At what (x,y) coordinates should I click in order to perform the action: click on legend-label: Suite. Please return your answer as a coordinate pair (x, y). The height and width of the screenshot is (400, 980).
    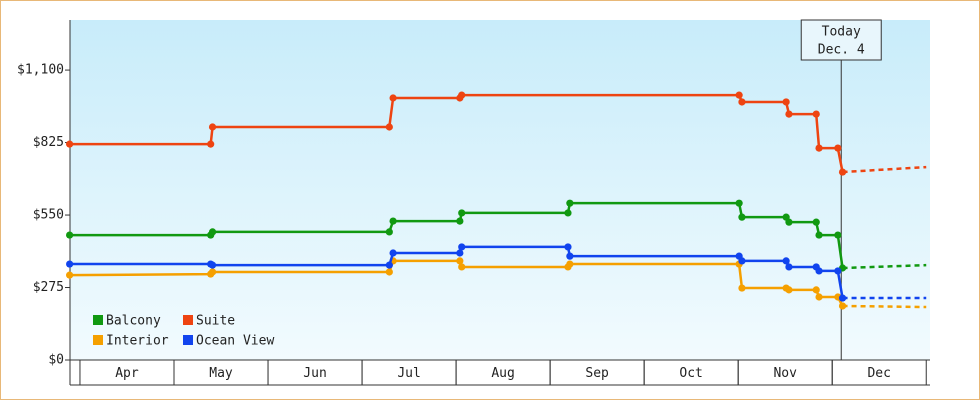
    Looking at the image, I should click on (215, 321).